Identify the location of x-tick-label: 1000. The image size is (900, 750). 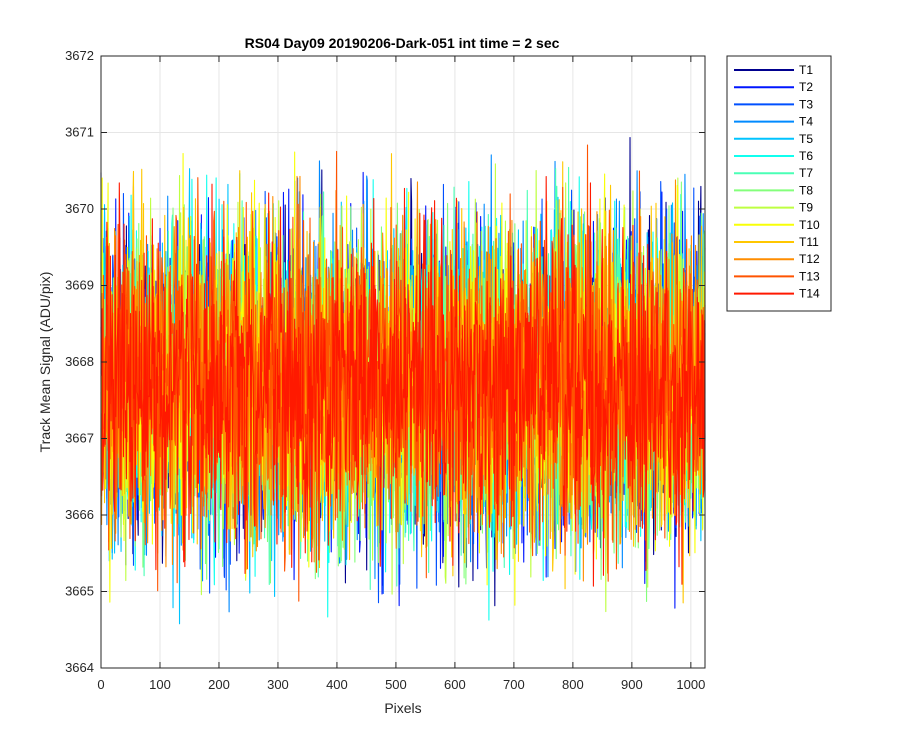
(690, 684).